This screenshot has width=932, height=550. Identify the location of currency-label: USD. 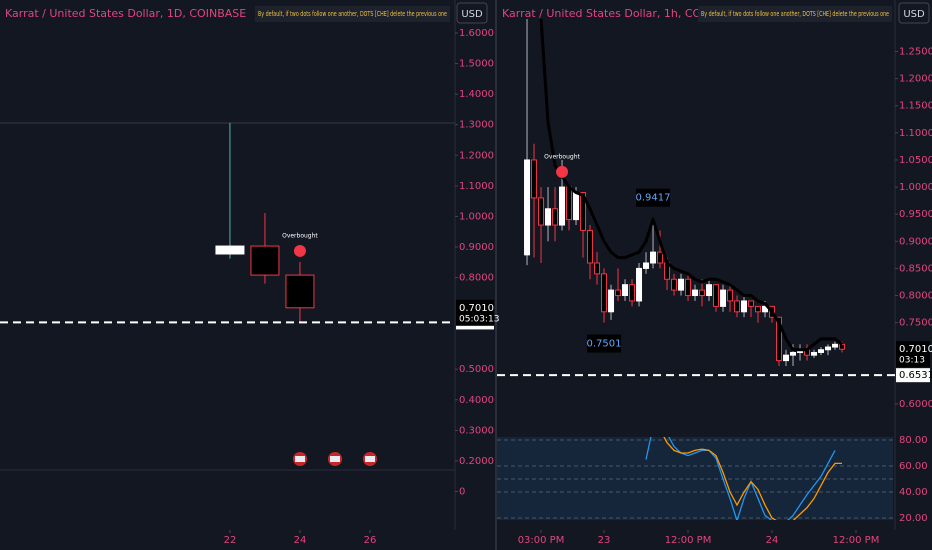
(472, 14).